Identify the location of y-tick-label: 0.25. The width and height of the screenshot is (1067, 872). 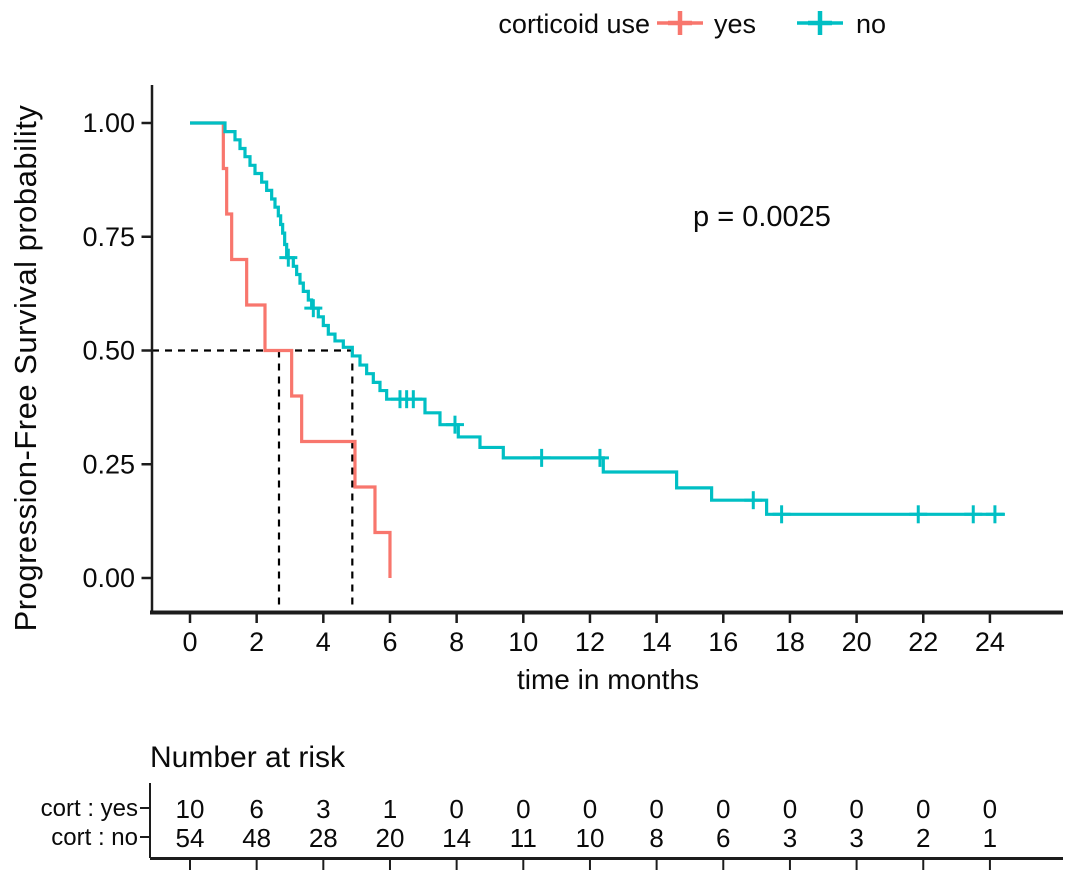
(108, 464).